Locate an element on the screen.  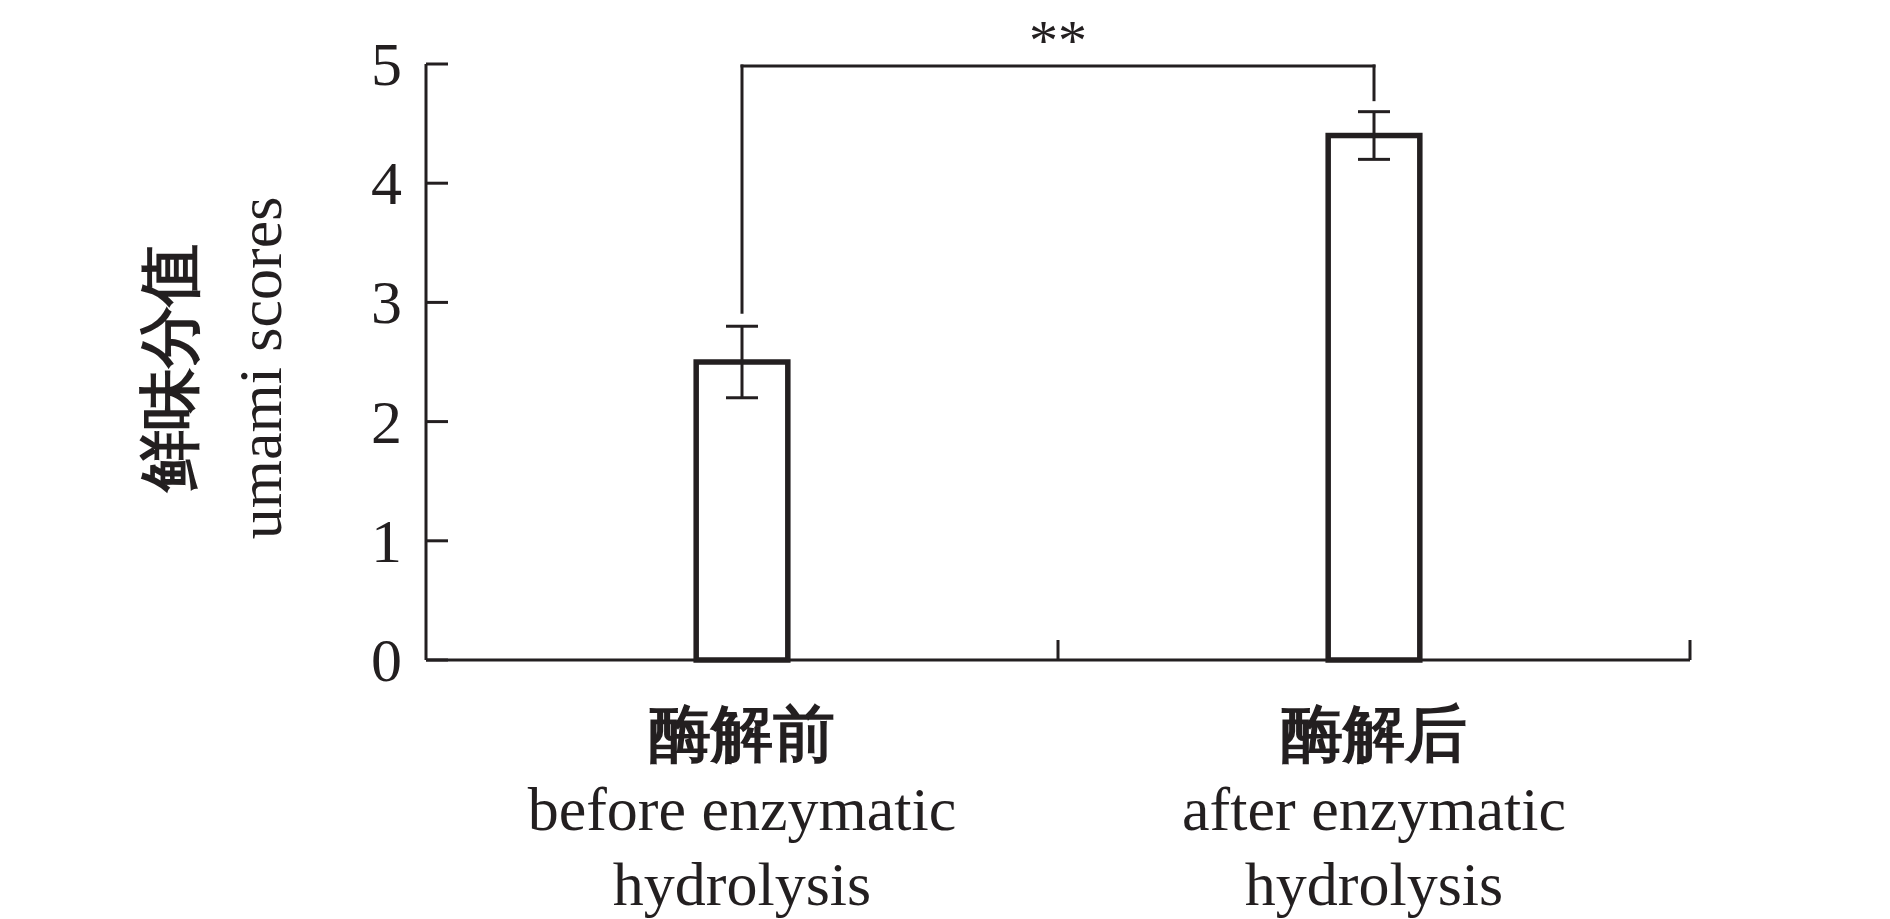
y-tick-label: 2 is located at coordinates (386, 421).